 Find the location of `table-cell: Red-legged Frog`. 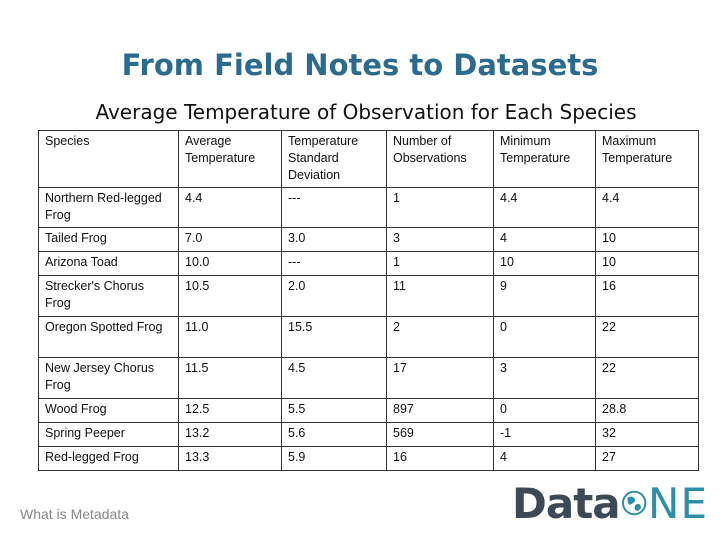

table-cell: Red-legged Frog is located at coordinates (108, 458).